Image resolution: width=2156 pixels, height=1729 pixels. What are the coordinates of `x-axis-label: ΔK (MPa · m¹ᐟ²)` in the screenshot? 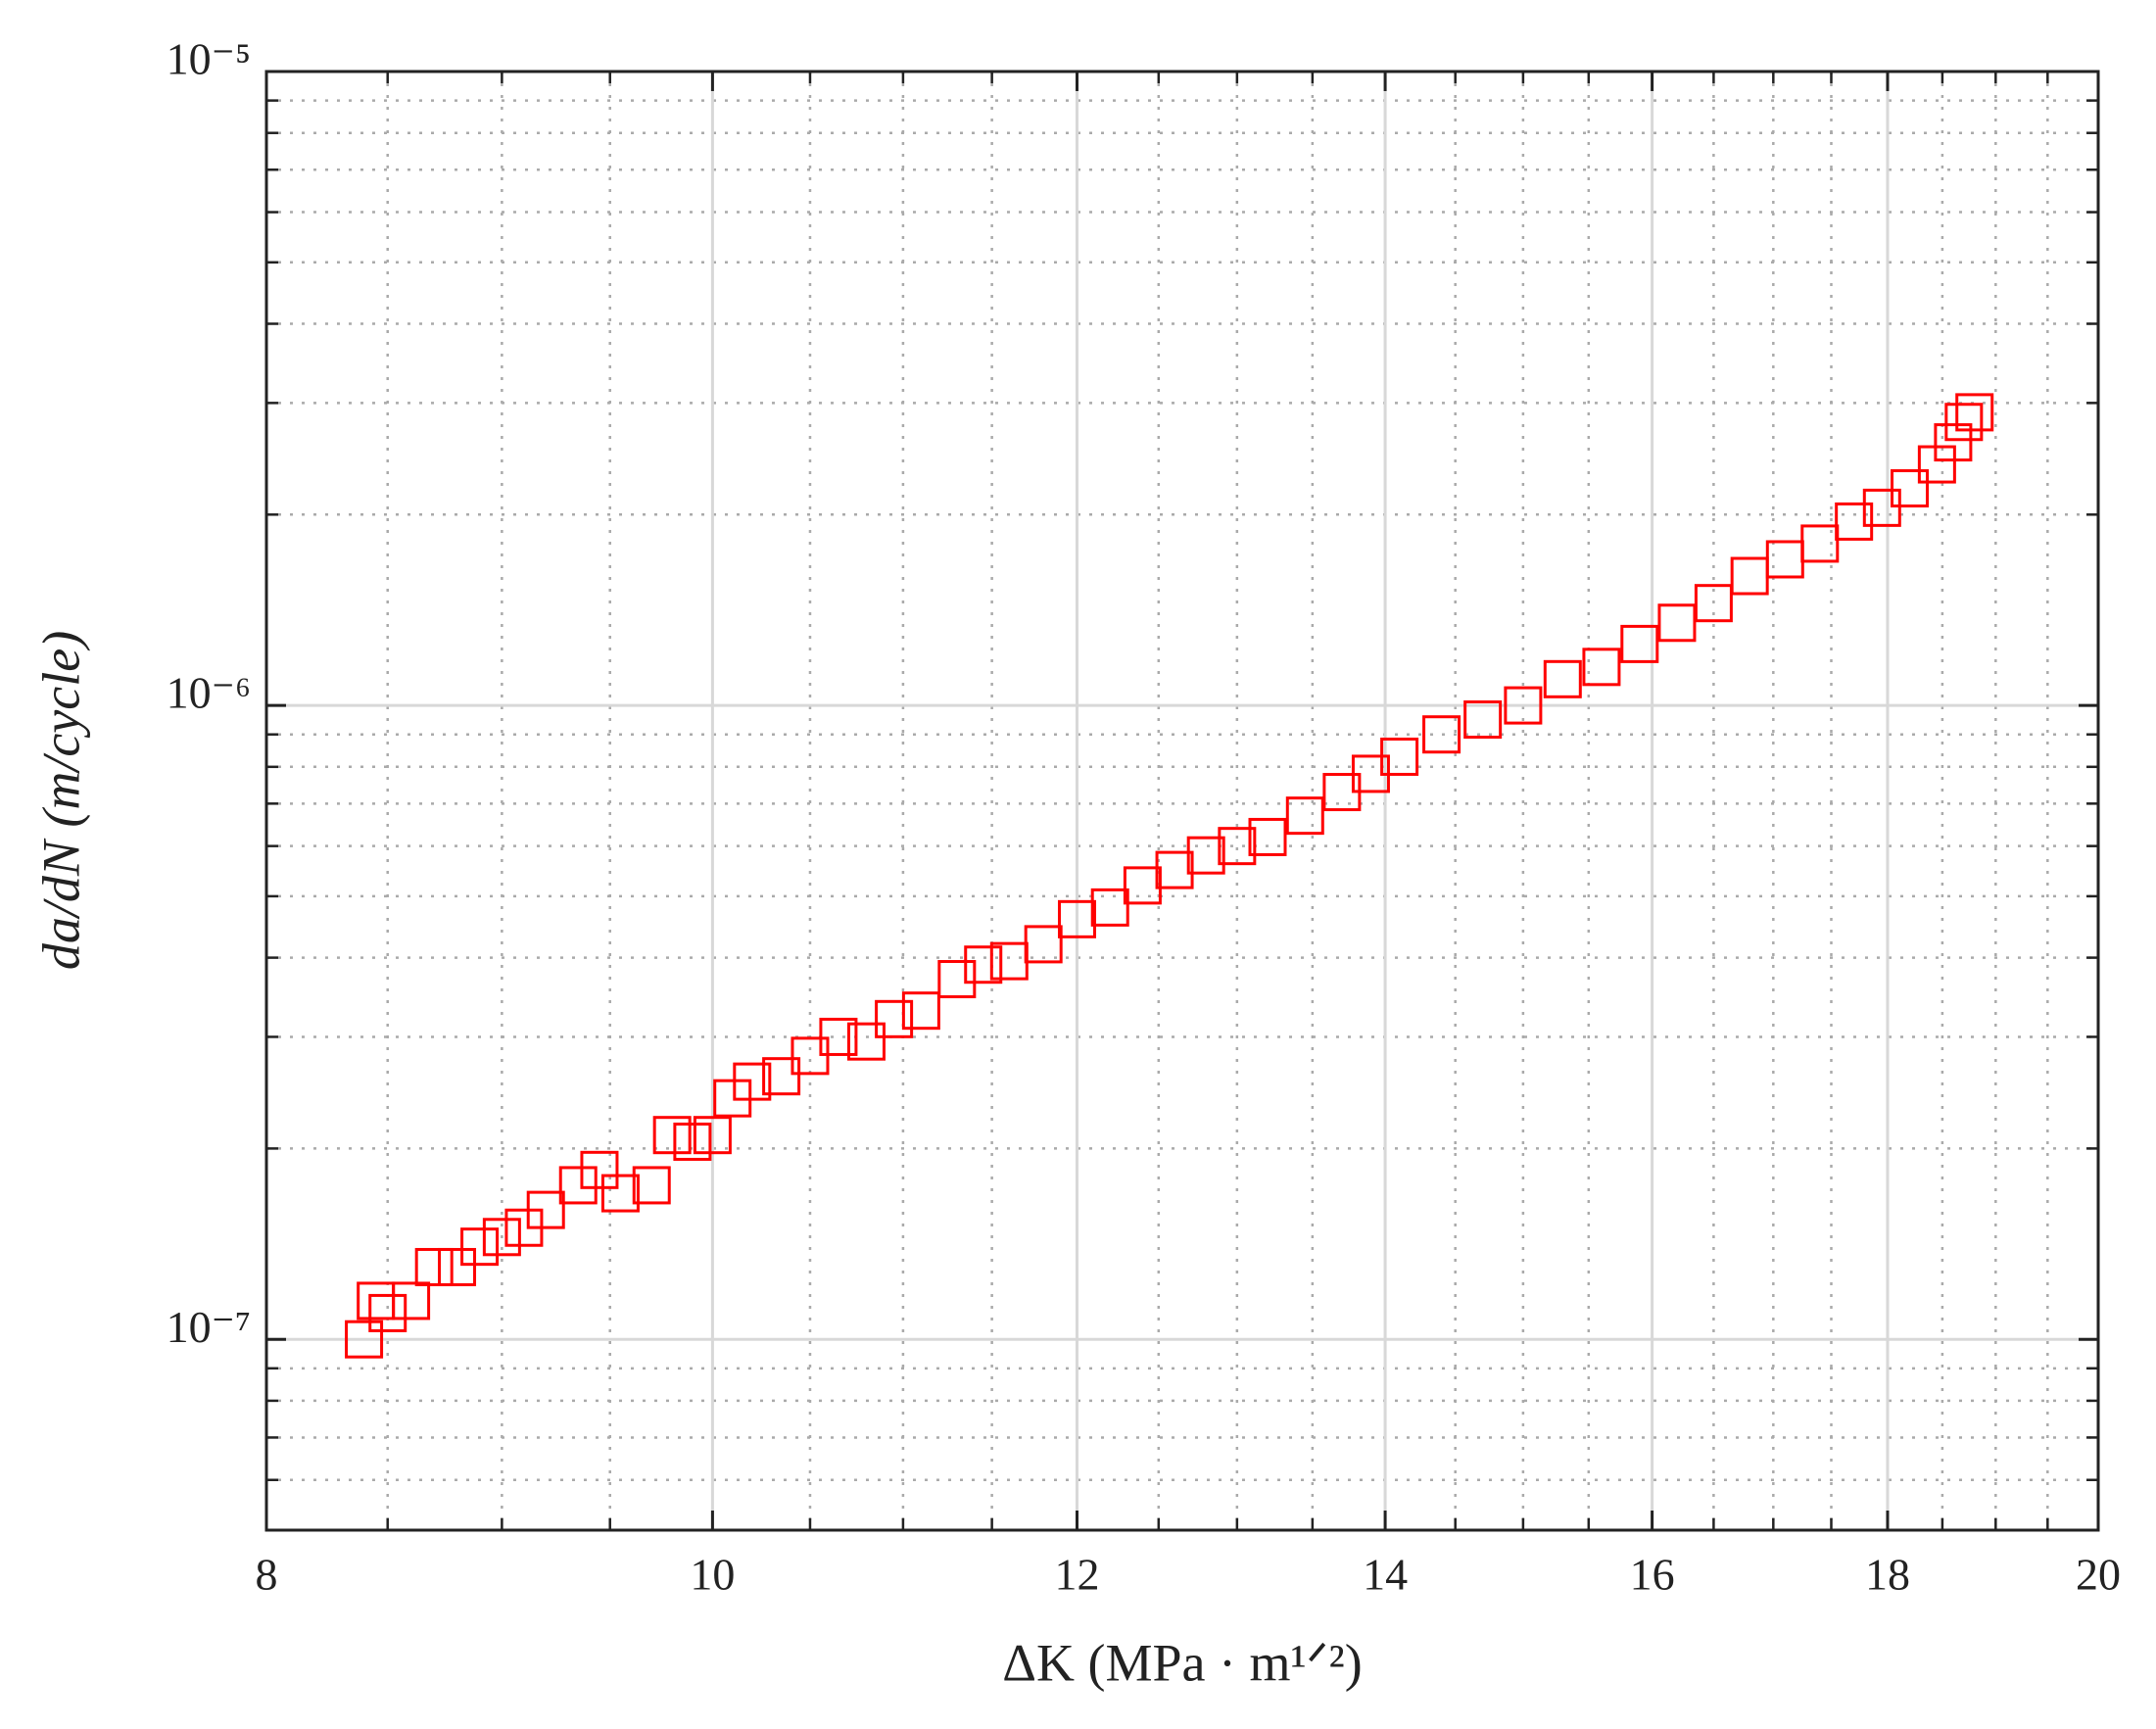 It's located at (1182, 1663).